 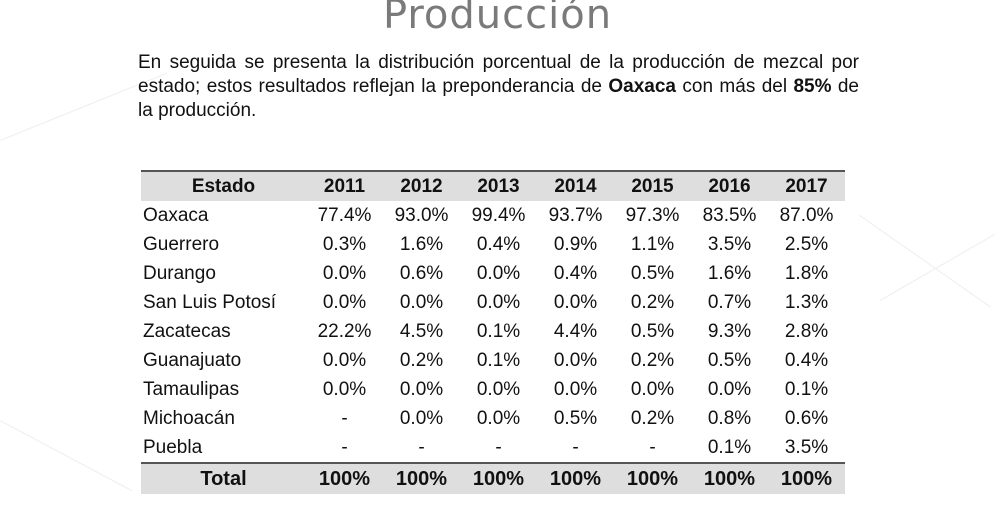 What do you see at coordinates (575, 331) in the screenshot?
I see `percent-cell: 4.4%` at bounding box center [575, 331].